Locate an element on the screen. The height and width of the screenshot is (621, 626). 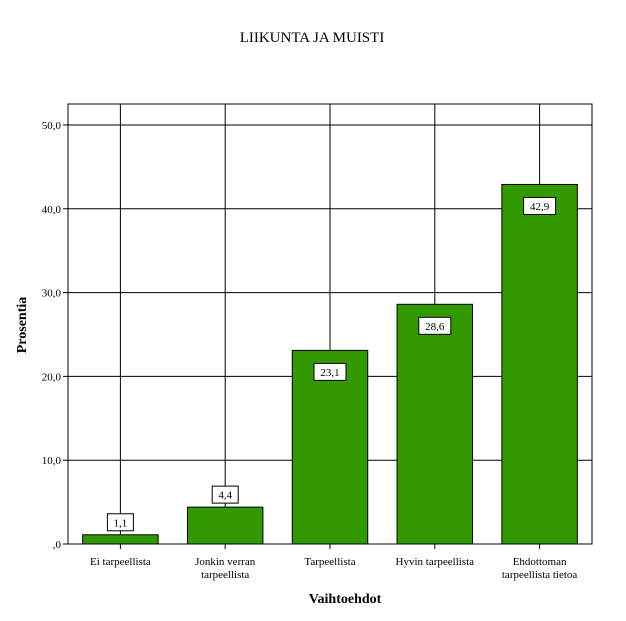
x-category-label-0: Ei tarpeellista is located at coordinates (120, 562).